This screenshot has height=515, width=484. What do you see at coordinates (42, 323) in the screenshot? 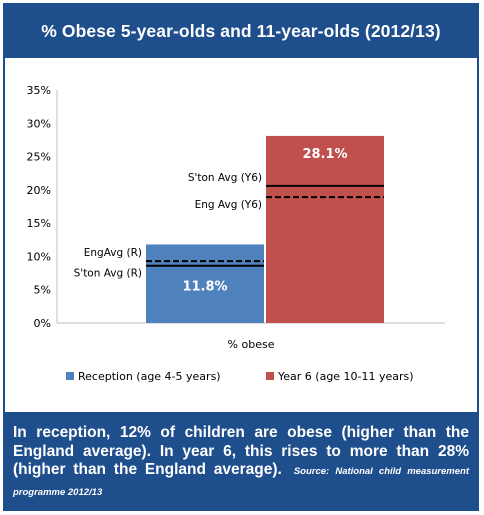
I see `y-tick-label: 0%` at bounding box center [42, 323].